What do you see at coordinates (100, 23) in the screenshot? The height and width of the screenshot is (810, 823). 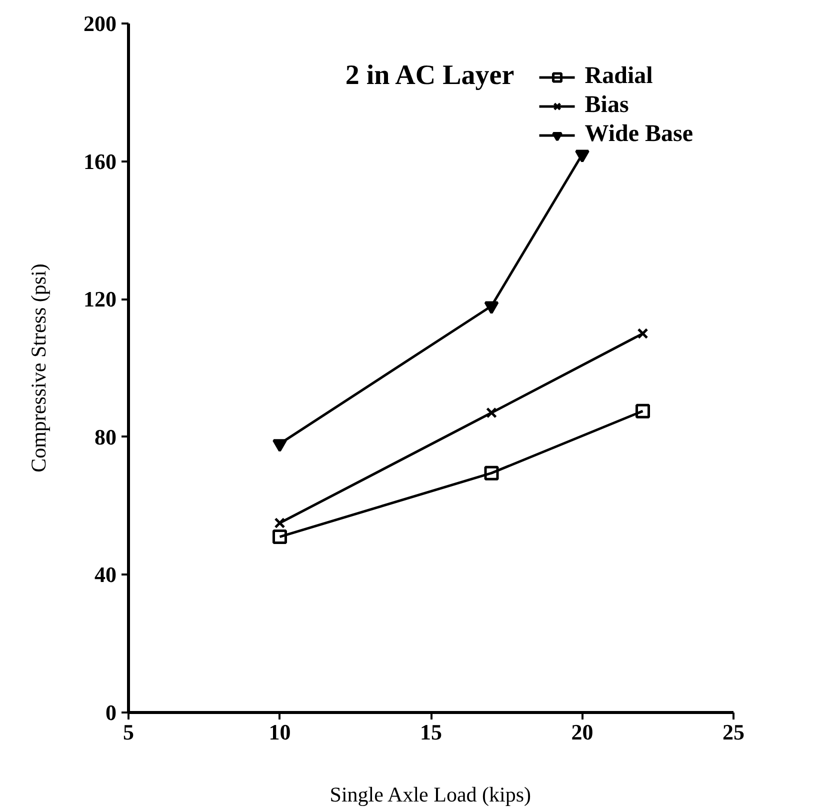 I see `y-tick-label: 200` at bounding box center [100, 23].